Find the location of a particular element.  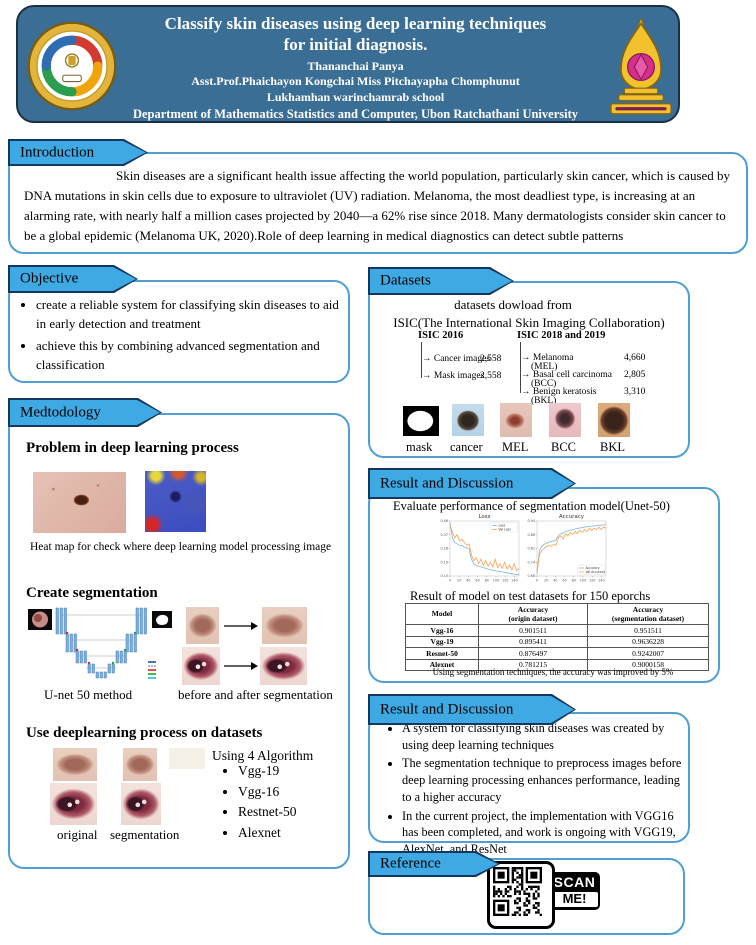

algorithm-item: Vgg-16 is located at coordinates (267, 792).